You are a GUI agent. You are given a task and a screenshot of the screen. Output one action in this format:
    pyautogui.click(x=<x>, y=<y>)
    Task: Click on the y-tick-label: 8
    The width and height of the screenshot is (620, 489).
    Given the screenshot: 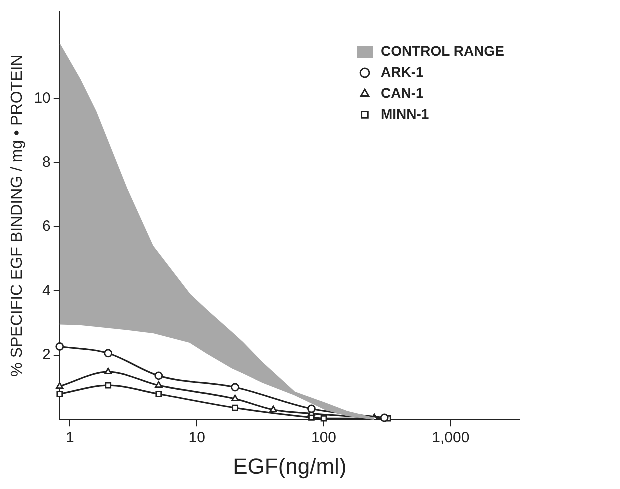 What is the action you would take?
    pyautogui.click(x=46, y=162)
    